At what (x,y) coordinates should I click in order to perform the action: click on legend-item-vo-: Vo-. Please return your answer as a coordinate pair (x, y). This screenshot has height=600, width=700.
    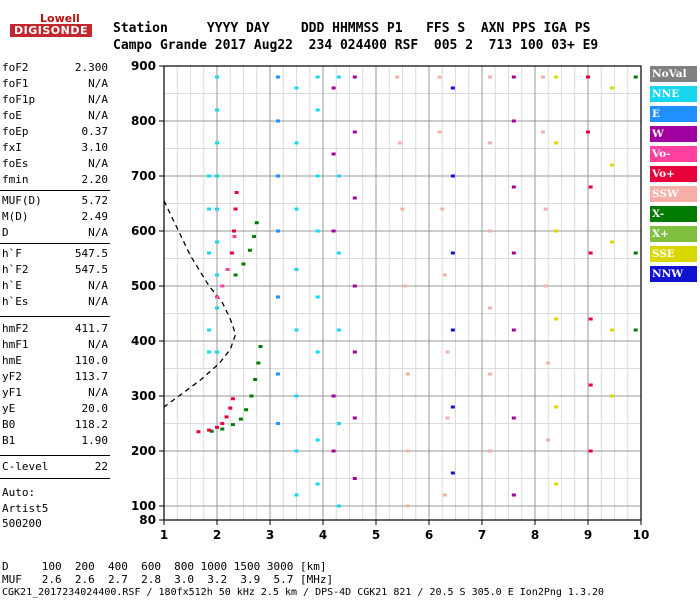
    Looking at the image, I should click on (673, 154).